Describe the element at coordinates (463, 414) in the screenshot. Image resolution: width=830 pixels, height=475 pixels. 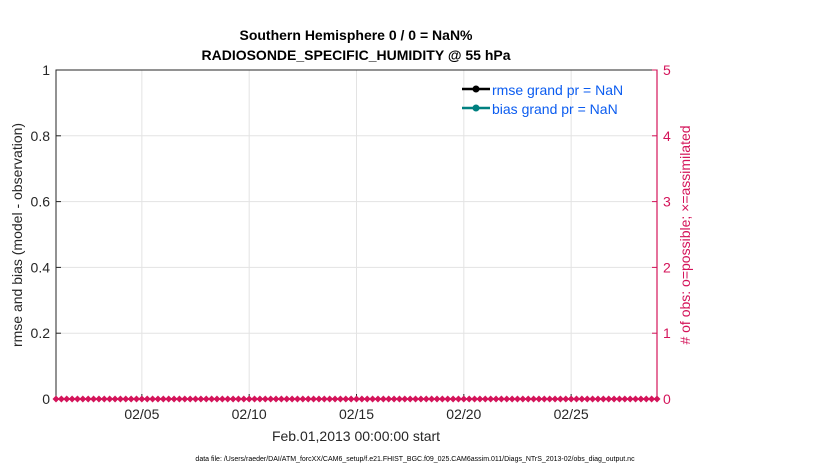
I see `x-tick-label: 02/20` at that location.